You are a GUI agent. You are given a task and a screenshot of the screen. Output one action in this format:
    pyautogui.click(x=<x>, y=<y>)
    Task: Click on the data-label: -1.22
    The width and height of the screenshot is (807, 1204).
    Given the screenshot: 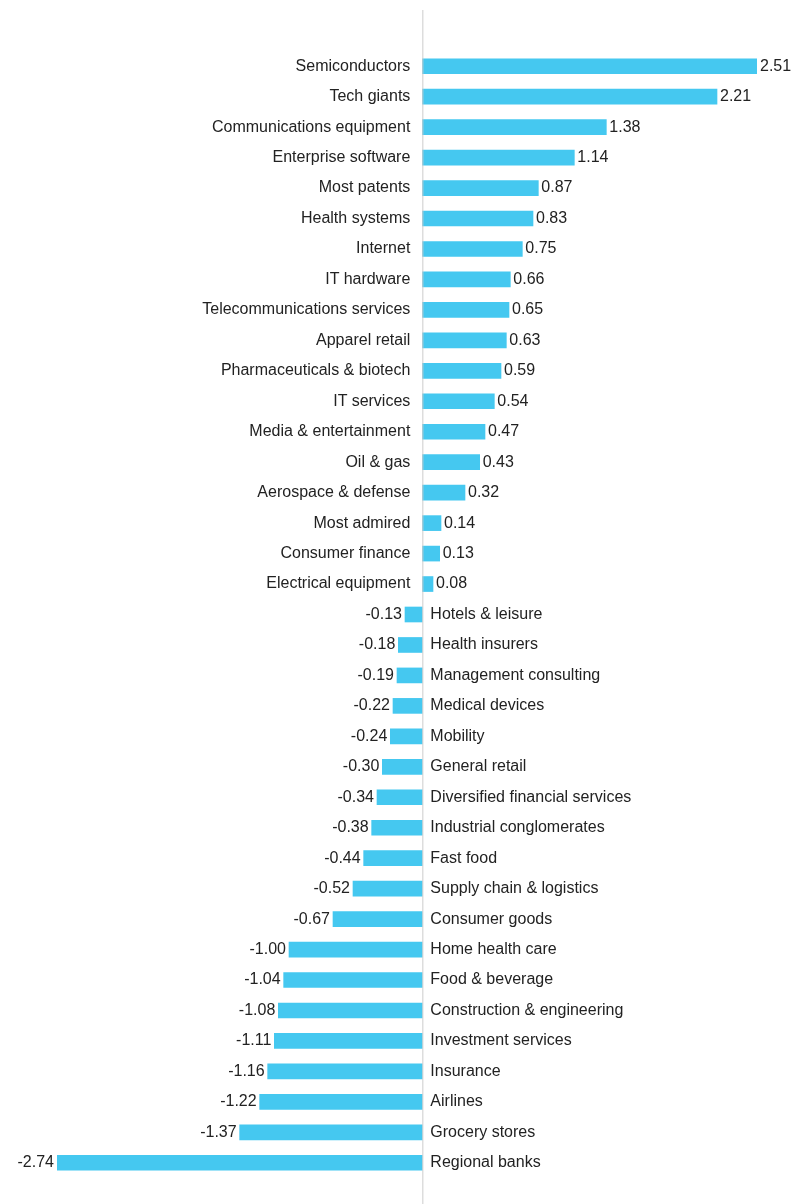 What is the action you would take?
    pyautogui.click(x=238, y=1101)
    